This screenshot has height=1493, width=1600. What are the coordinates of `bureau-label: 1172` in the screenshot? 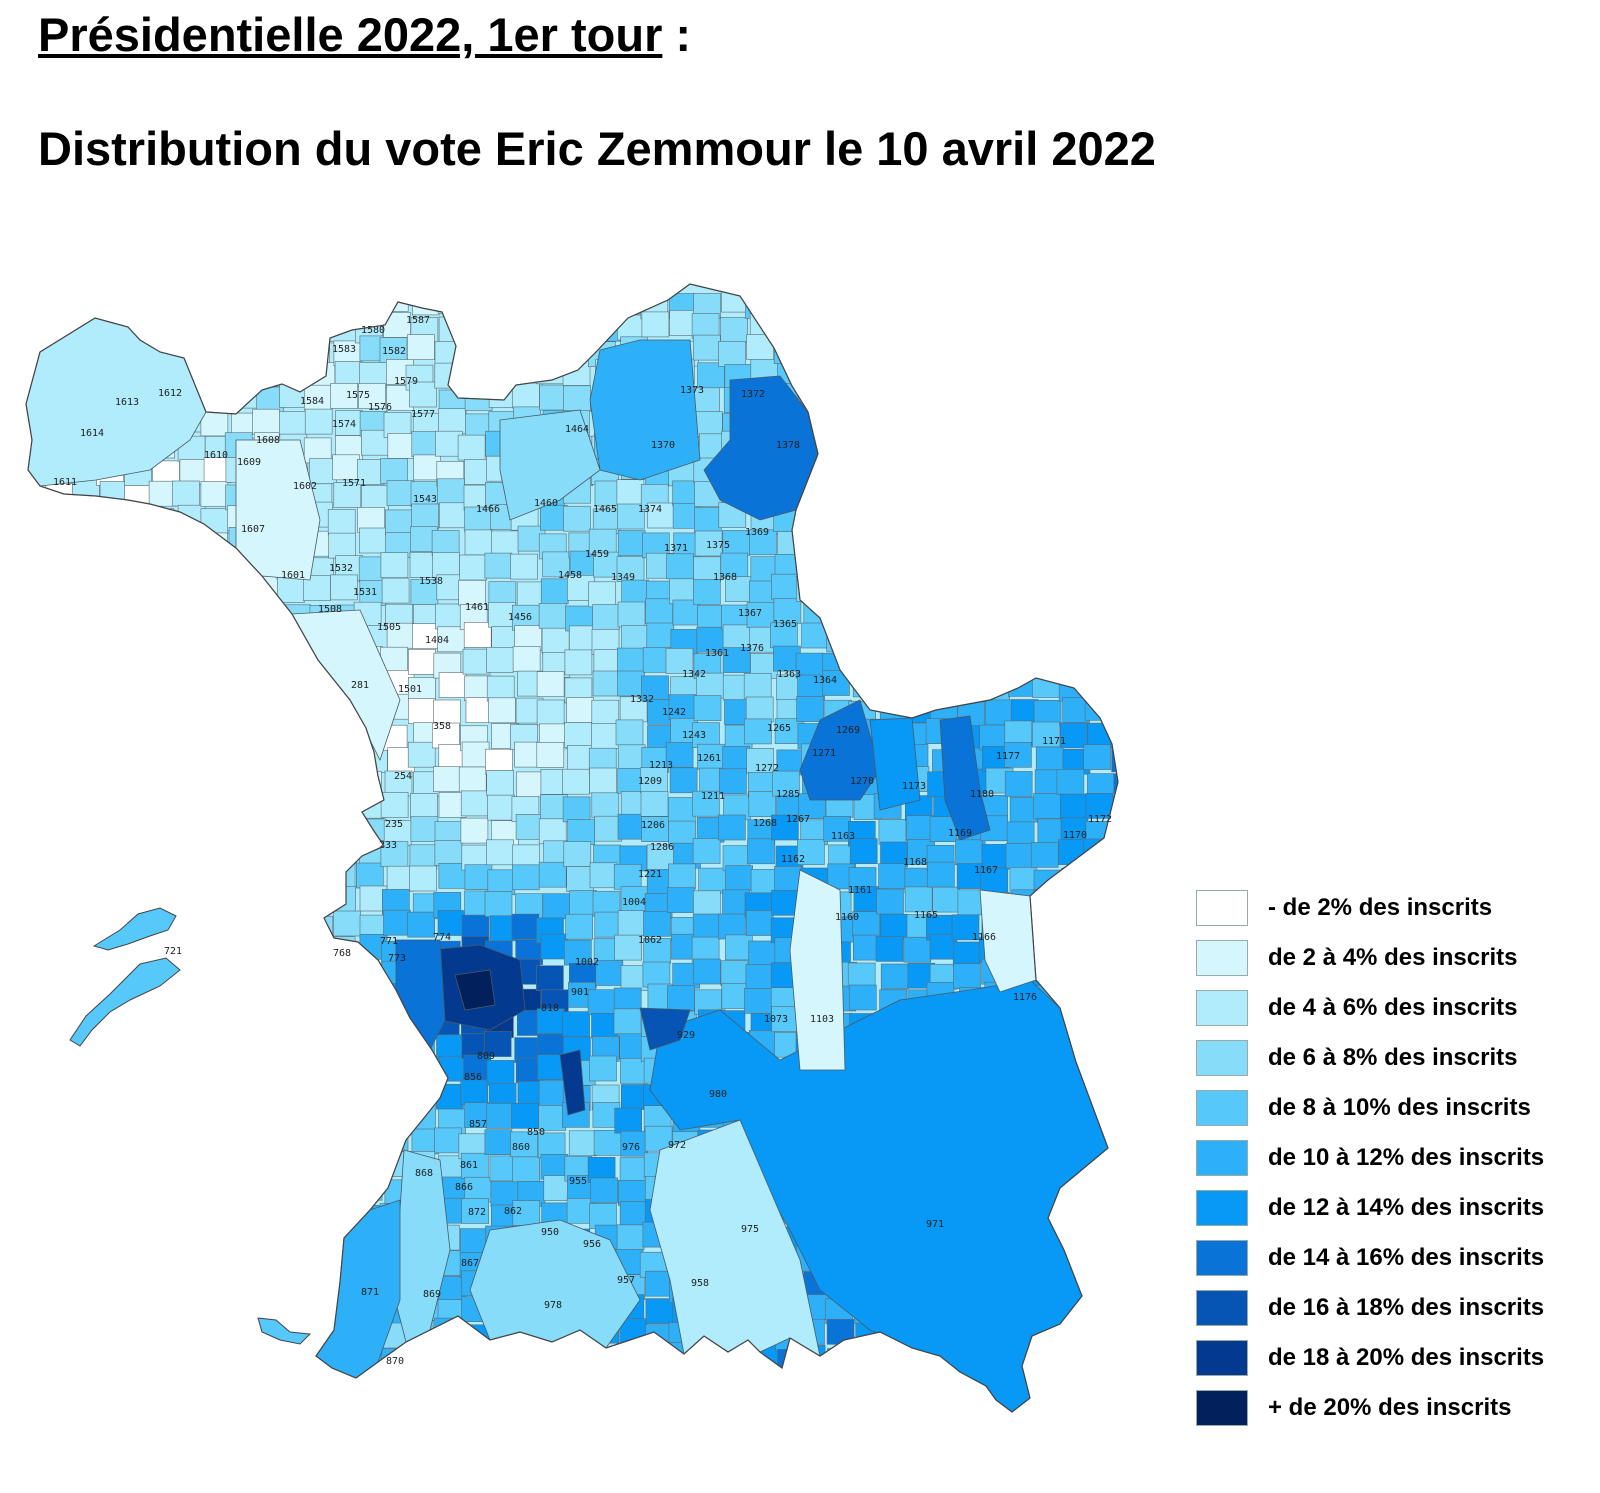 It's located at (1100, 819).